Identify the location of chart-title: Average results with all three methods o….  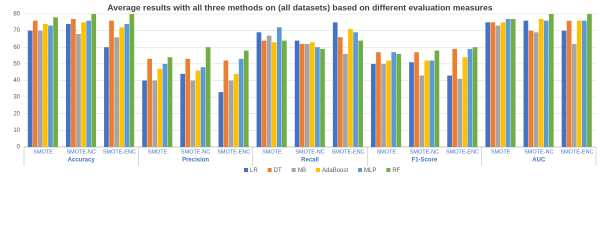
(299, 7).